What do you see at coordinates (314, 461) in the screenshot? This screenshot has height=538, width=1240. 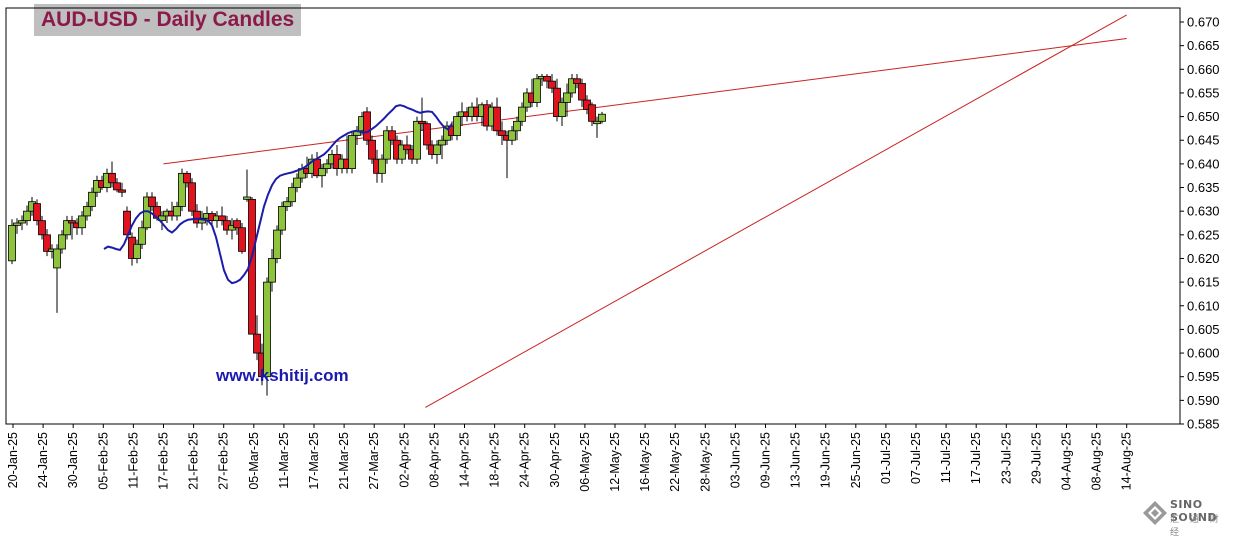 I see `x-tick-label: 17-Mar-25` at bounding box center [314, 461].